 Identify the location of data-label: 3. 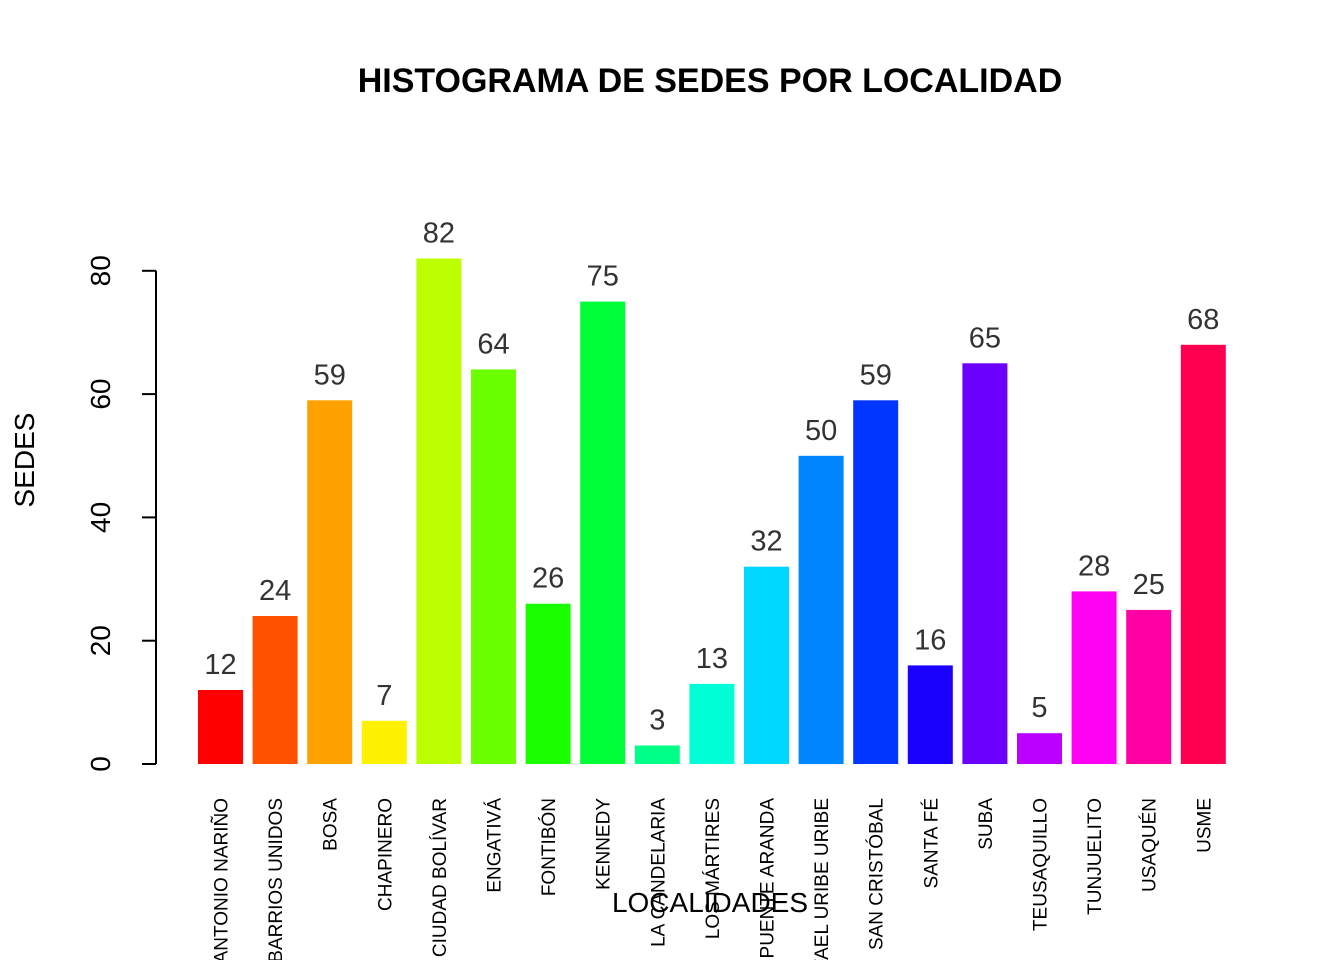
(657, 721).